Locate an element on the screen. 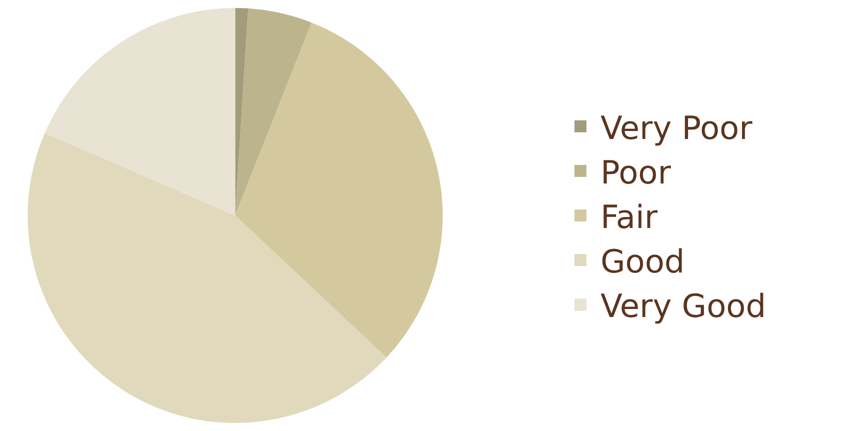 This screenshot has width=854, height=431. legend-label: Fair is located at coordinates (629, 217).